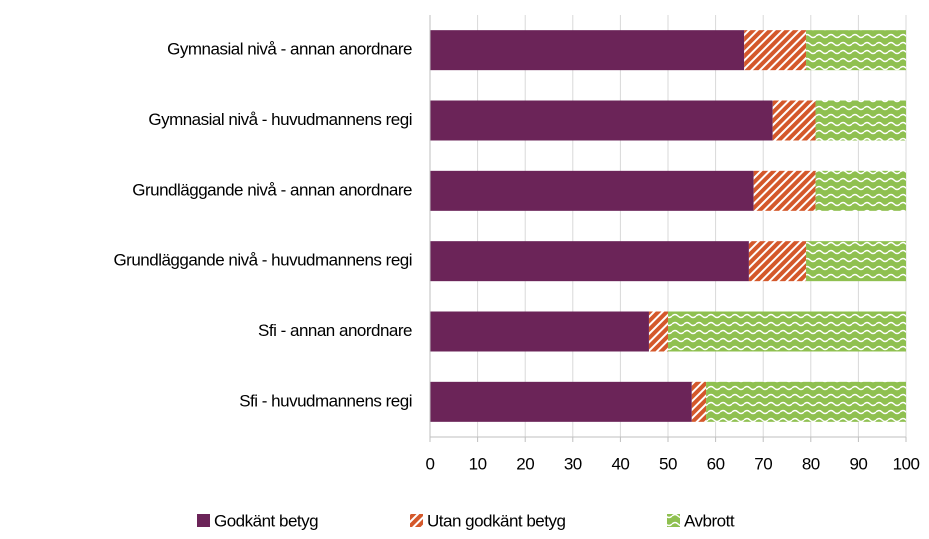 The height and width of the screenshot is (539, 929). What do you see at coordinates (573, 463) in the screenshot?
I see `x-tick-label: 30` at bounding box center [573, 463].